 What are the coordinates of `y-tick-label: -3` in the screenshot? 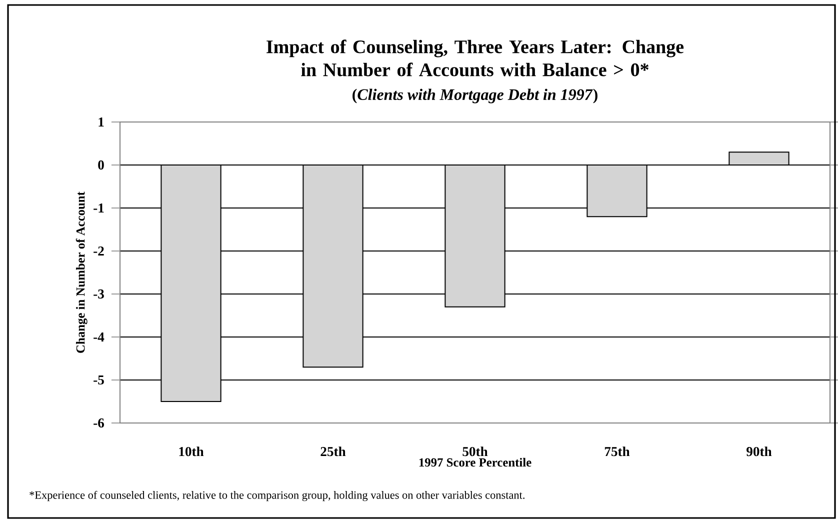 It's located at (99, 294).